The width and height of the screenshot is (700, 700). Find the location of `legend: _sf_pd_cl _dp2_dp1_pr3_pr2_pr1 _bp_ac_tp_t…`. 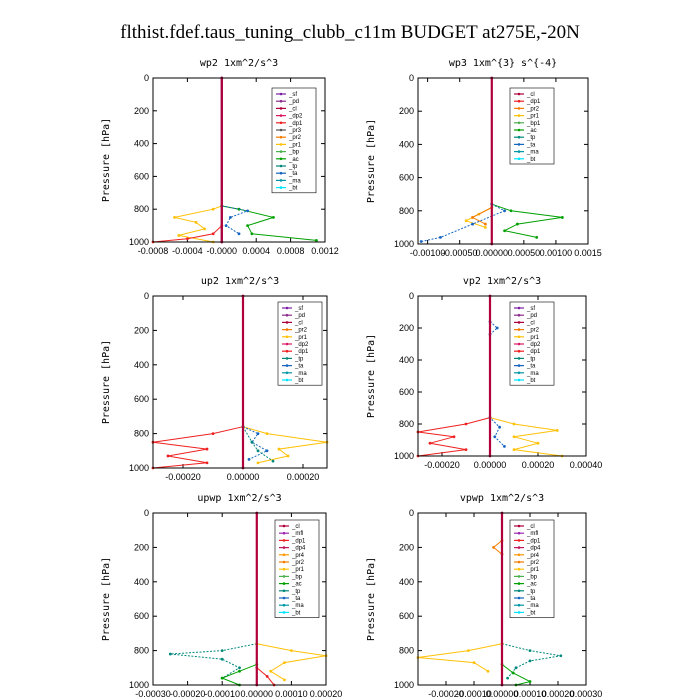

legend: _sf_pd_cl _dp2_dp1_pr3_pr2_pr1 _bp_ac_tp_t… is located at coordinates (294, 140).